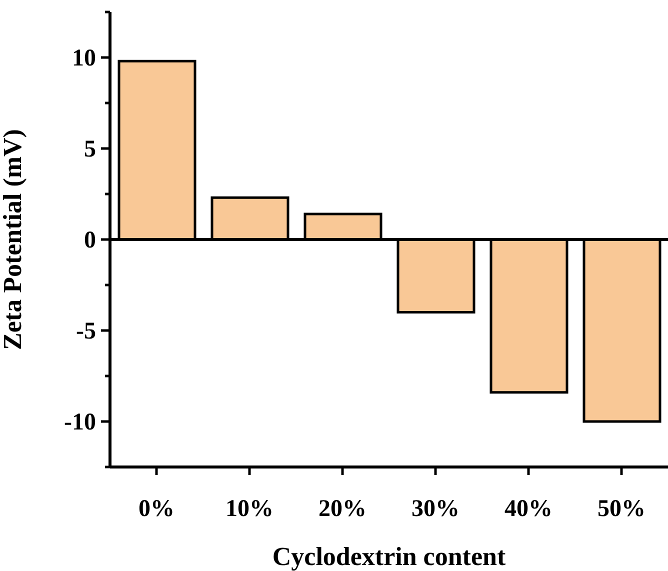  Describe the element at coordinates (528, 509) in the screenshot. I see `x-tick-label: 40%` at that location.